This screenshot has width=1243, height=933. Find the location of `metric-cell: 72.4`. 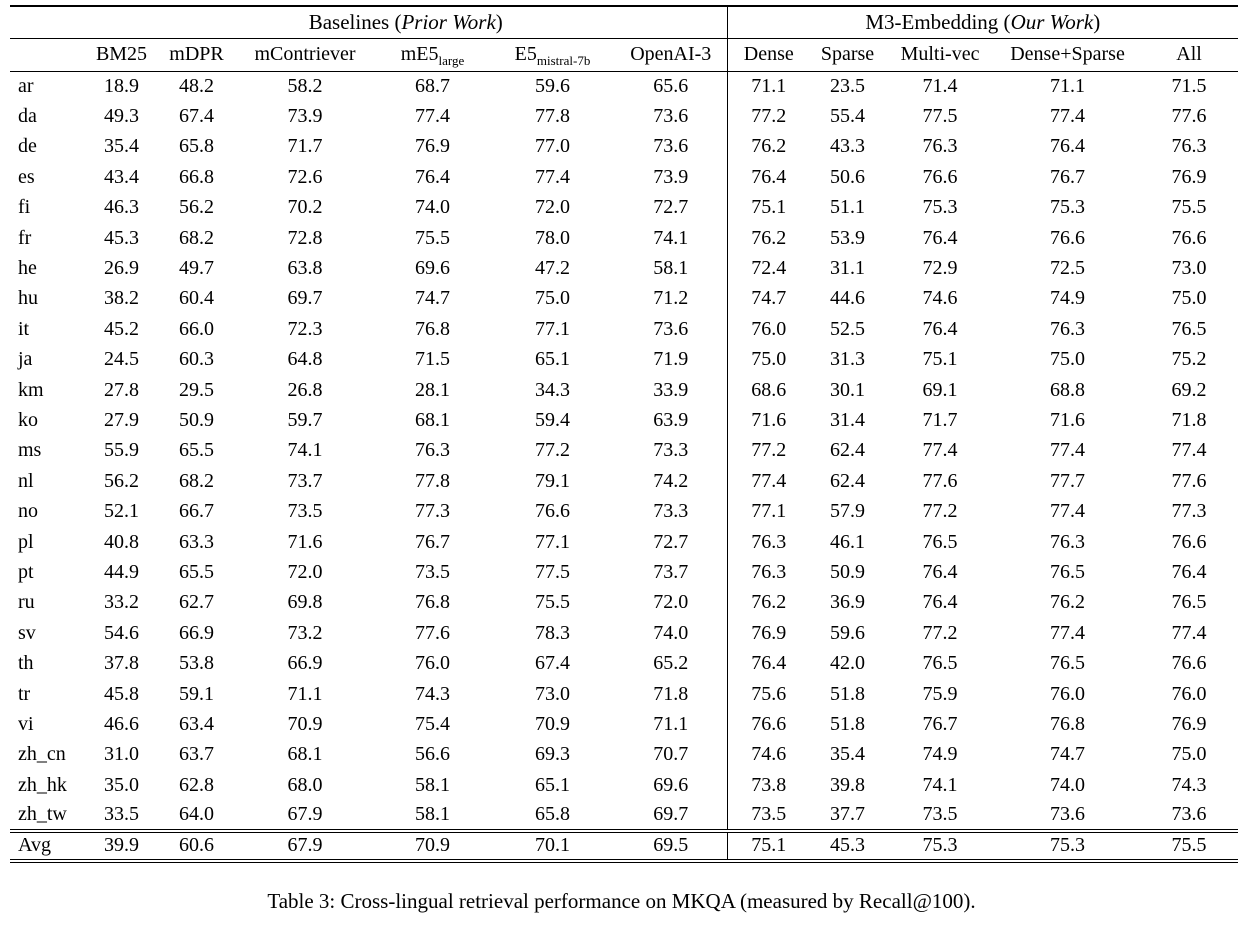

metric-cell: 72.4 is located at coordinates (768, 268).